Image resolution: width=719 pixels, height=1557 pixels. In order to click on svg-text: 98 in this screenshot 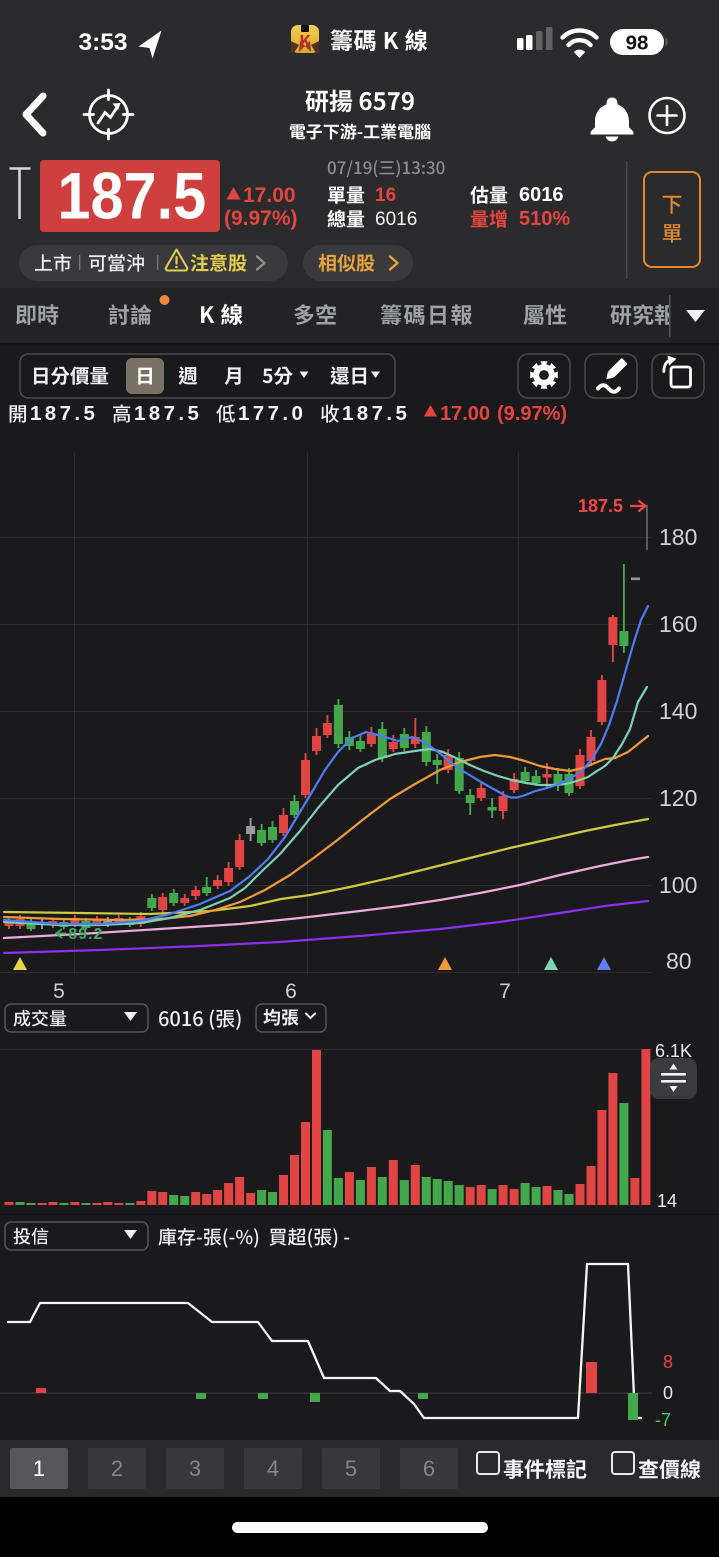, I will do `click(637, 43)`.